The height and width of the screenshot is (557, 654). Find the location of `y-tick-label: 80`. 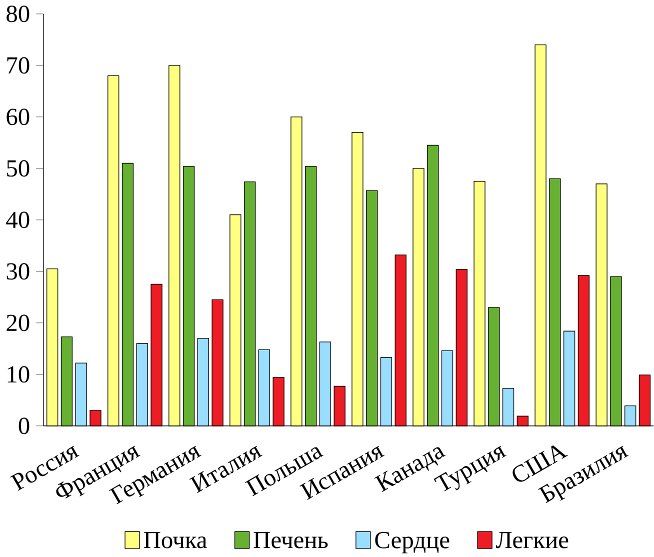

y-tick-label: 80 is located at coordinates (18, 13).